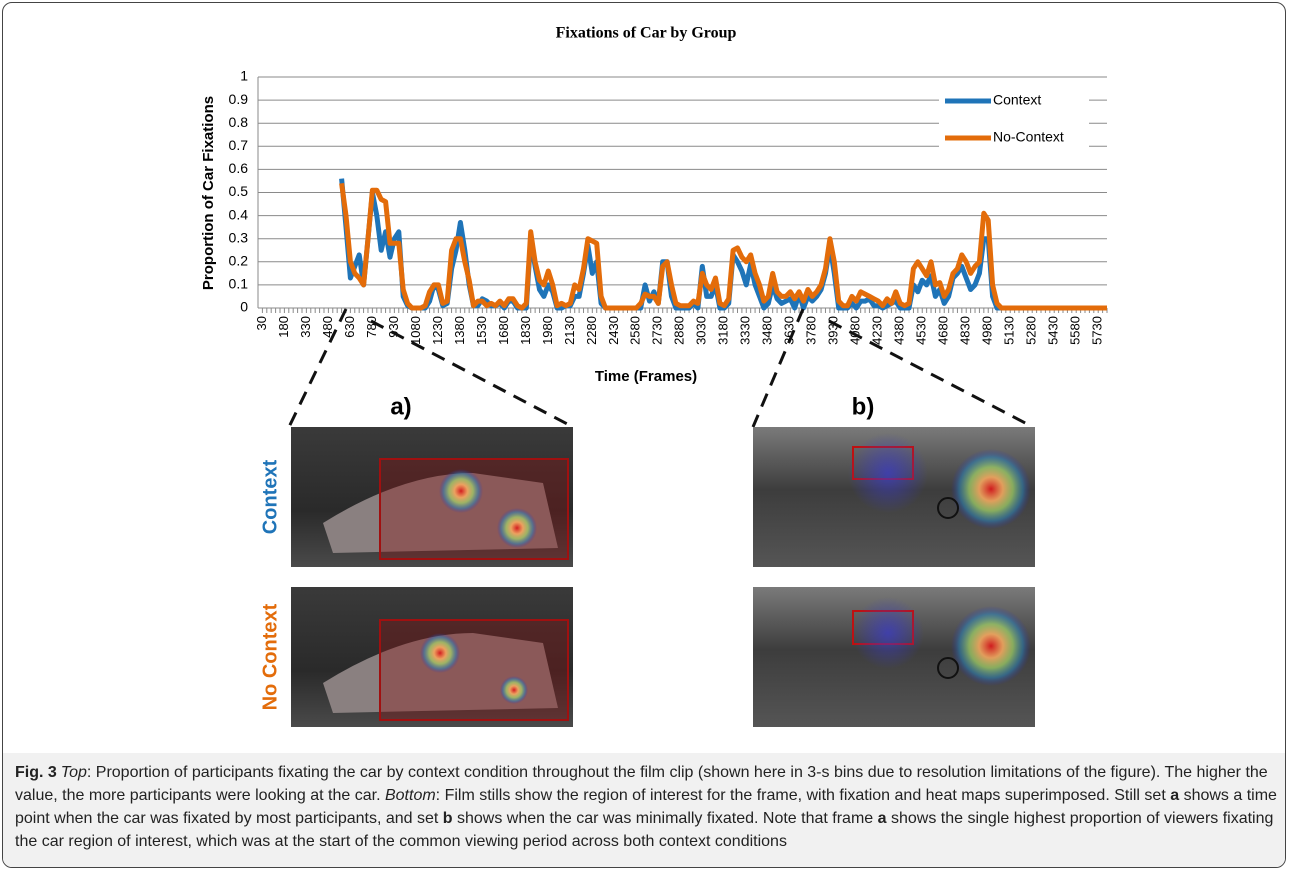 The width and height of the screenshot is (1290, 879). What do you see at coordinates (1075, 330) in the screenshot?
I see `x-tick-label: 5580` at bounding box center [1075, 330].